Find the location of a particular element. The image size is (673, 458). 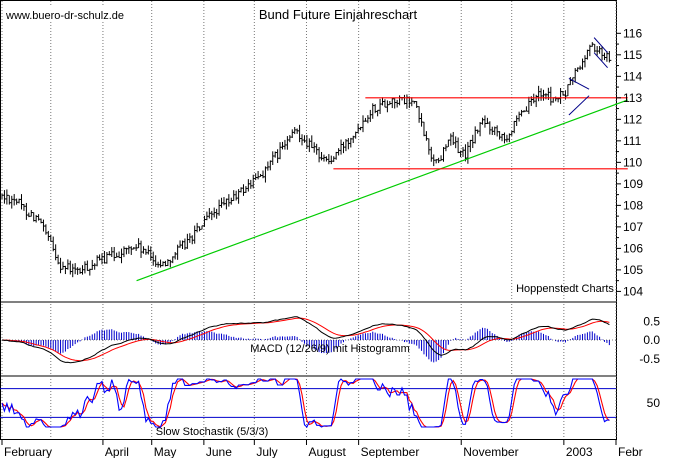

stoch-k-line is located at coordinates (305, 403).